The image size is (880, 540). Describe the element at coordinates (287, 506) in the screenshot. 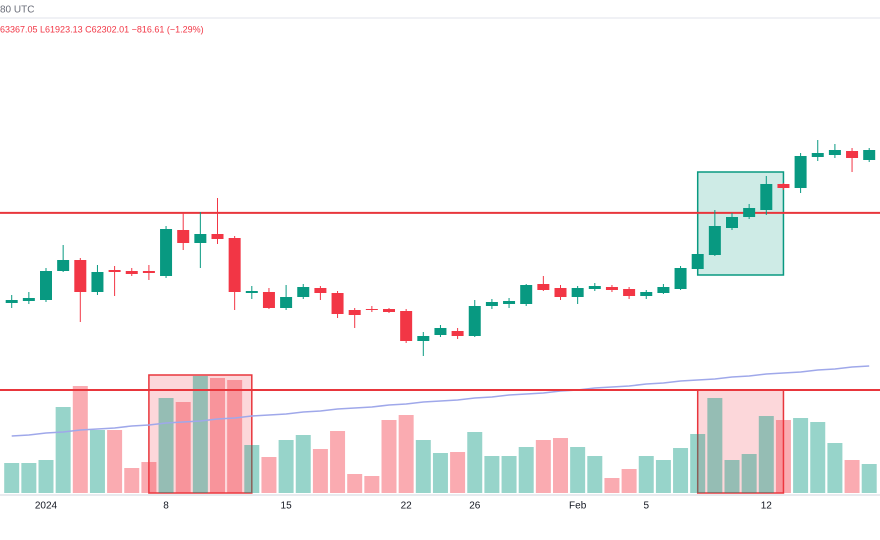

I see `x-tick-label: 15` at that location.